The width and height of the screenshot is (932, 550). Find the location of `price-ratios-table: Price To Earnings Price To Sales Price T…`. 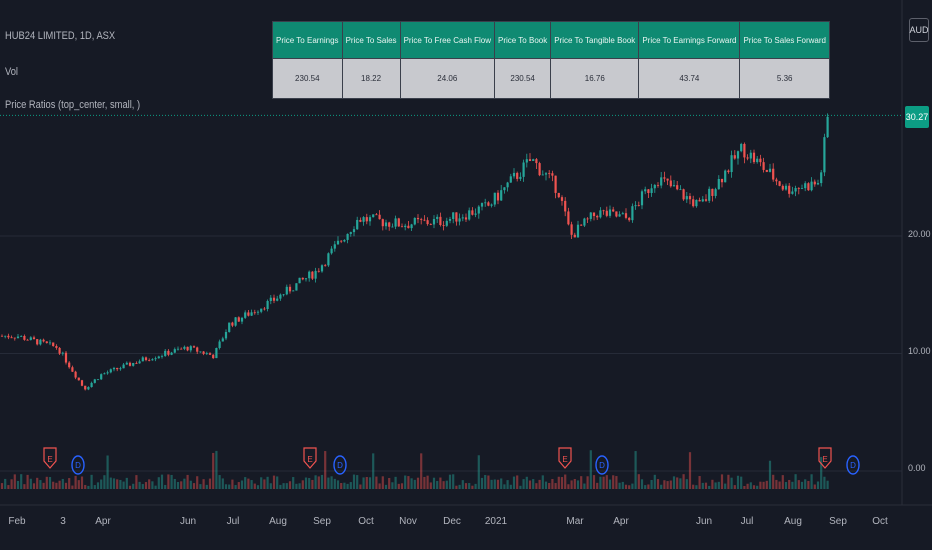

price-ratios-table: Price To Earnings Price To Sales Price T… is located at coordinates (551, 60).